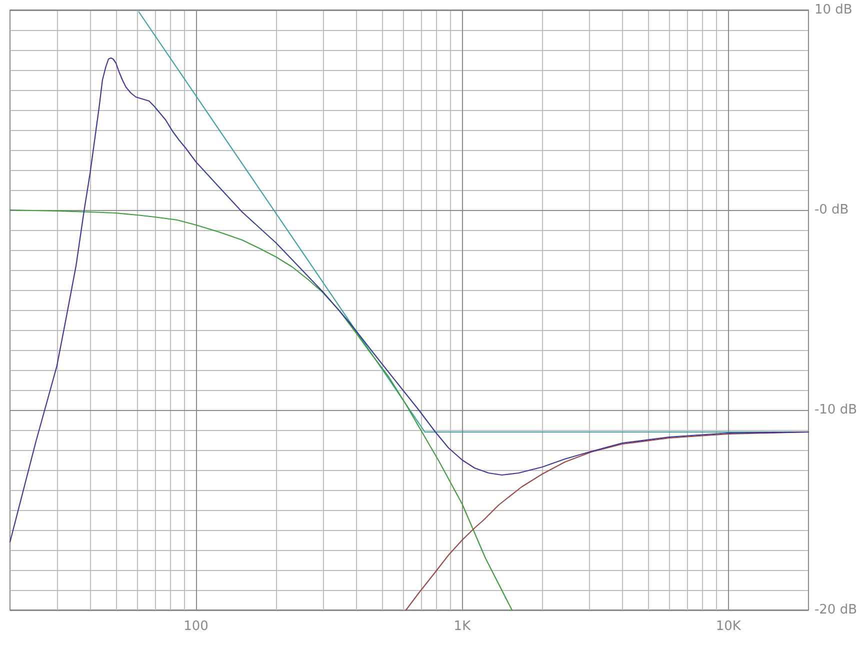 This screenshot has height=650, width=860. What do you see at coordinates (196, 626) in the screenshot?
I see `x-tick-label: 100` at bounding box center [196, 626].